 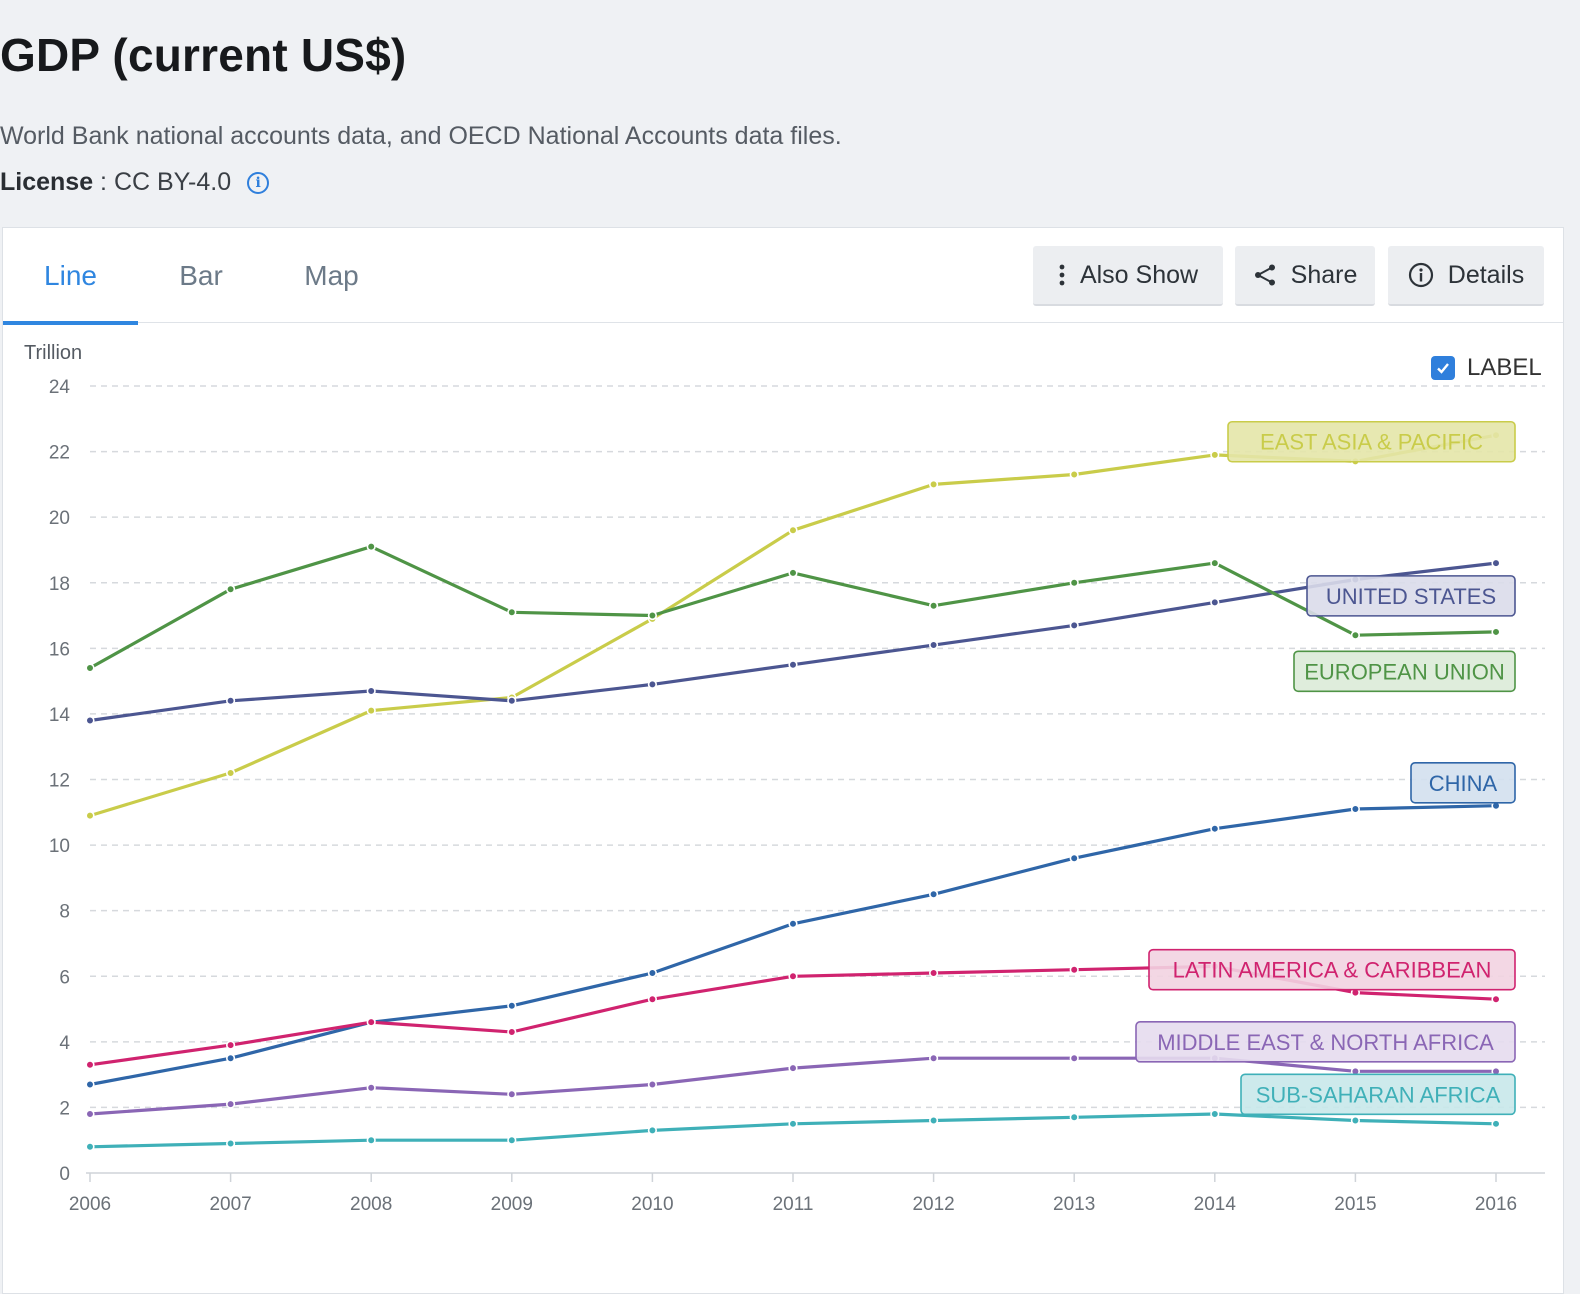 What do you see at coordinates (512, 1204) in the screenshot?
I see `x-tick-label: 2009` at bounding box center [512, 1204].